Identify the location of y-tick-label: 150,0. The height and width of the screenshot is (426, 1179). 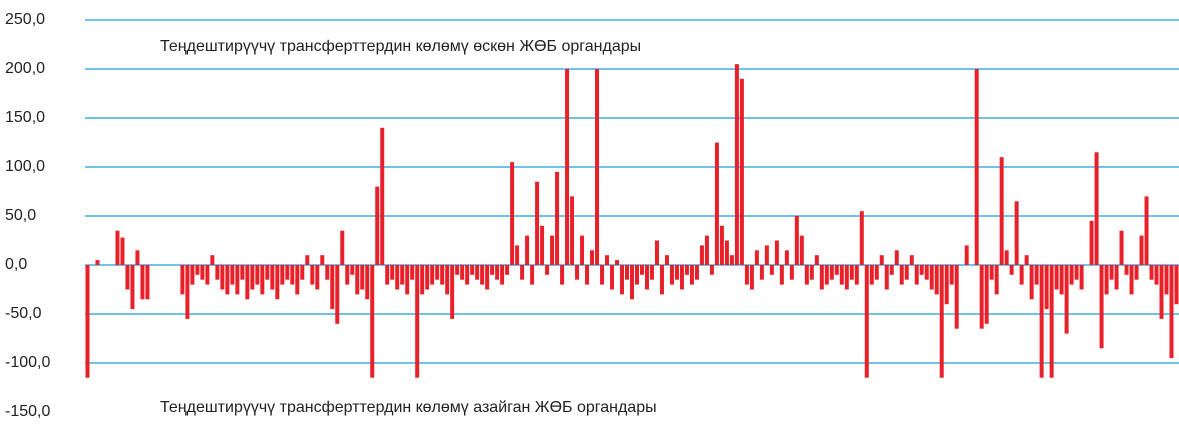
(25, 117).